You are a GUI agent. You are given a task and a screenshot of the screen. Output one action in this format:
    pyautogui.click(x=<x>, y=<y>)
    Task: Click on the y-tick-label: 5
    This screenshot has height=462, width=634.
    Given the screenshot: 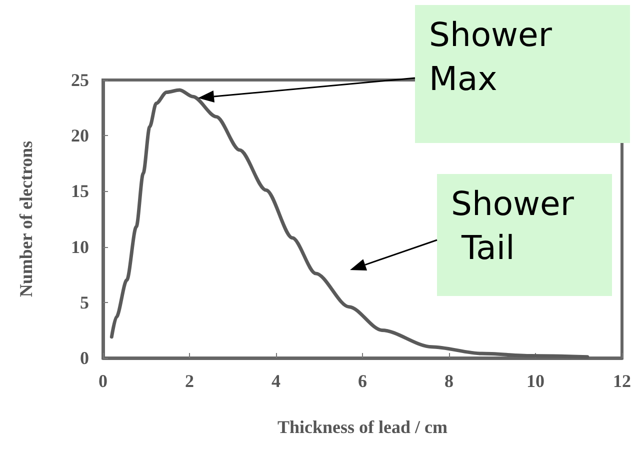 What is the action you would take?
    pyautogui.click(x=84, y=302)
    